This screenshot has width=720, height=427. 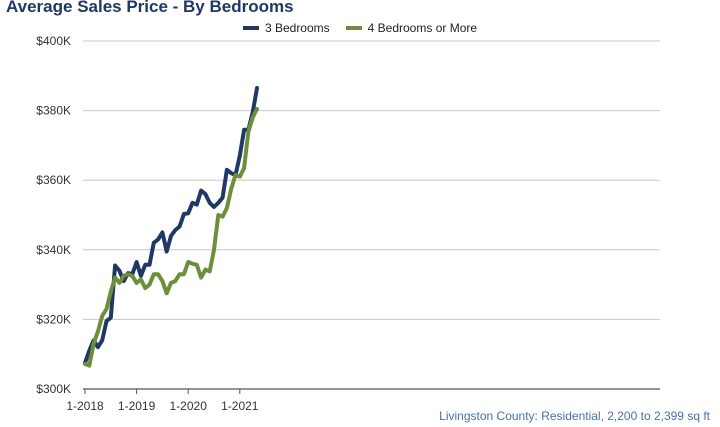 I want to click on y-tick-label: $400K, so click(x=53, y=41).